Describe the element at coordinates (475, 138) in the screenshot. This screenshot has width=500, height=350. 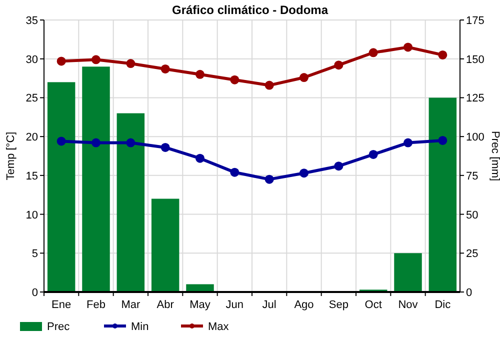
I see `y2-tick-label: 100` at that location.